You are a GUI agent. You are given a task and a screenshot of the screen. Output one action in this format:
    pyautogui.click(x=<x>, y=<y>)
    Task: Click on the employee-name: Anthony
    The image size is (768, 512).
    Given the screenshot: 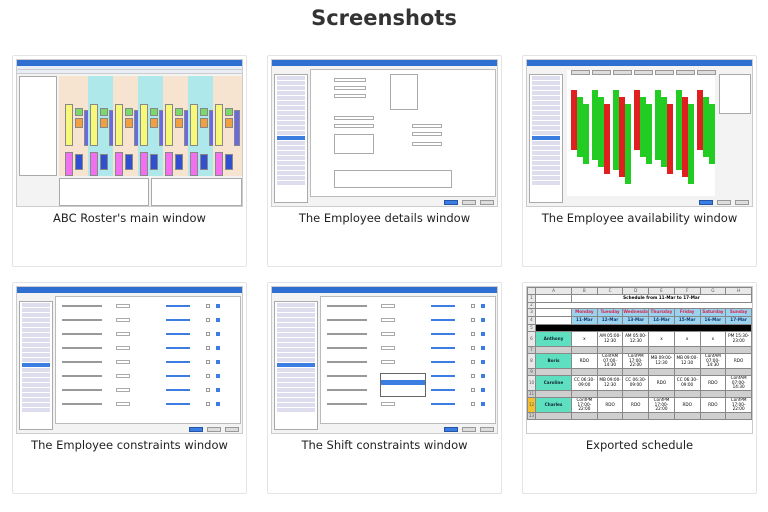 What is the action you would take?
    pyautogui.click(x=553, y=339)
    